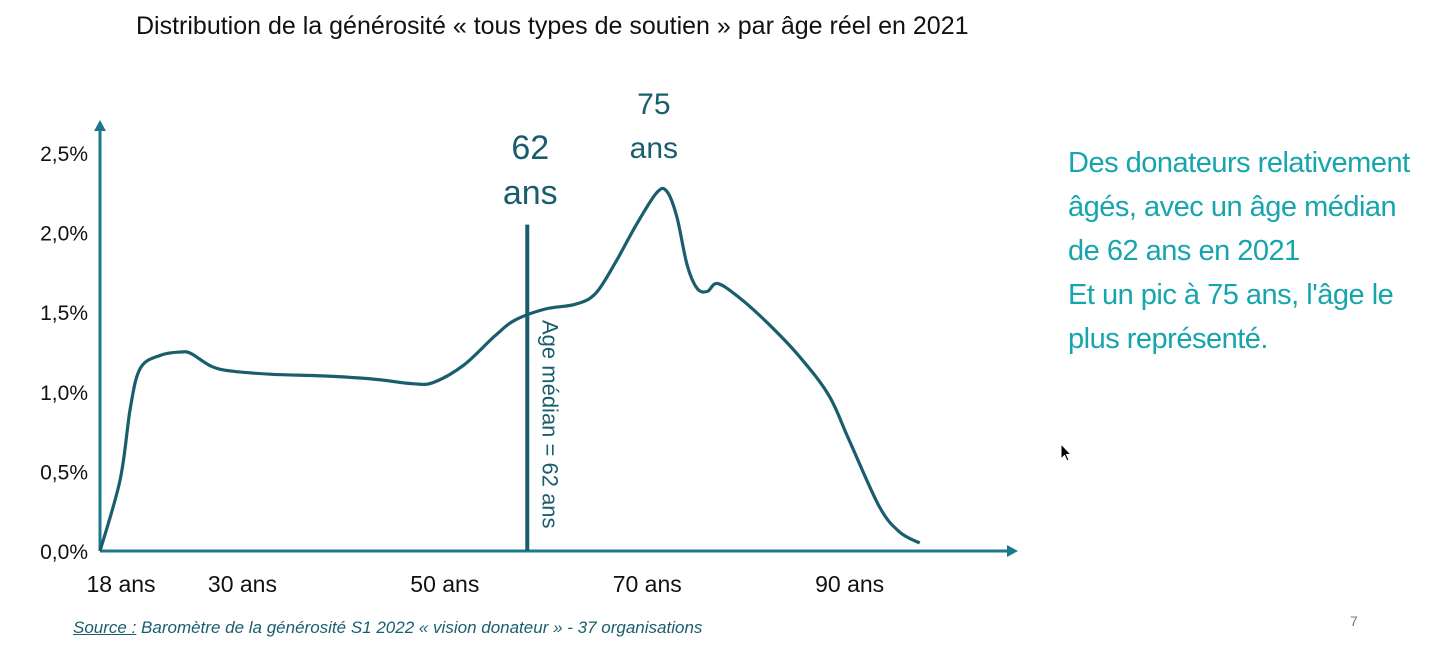  I want to click on y-tick-label: 0,5%, so click(64, 472).